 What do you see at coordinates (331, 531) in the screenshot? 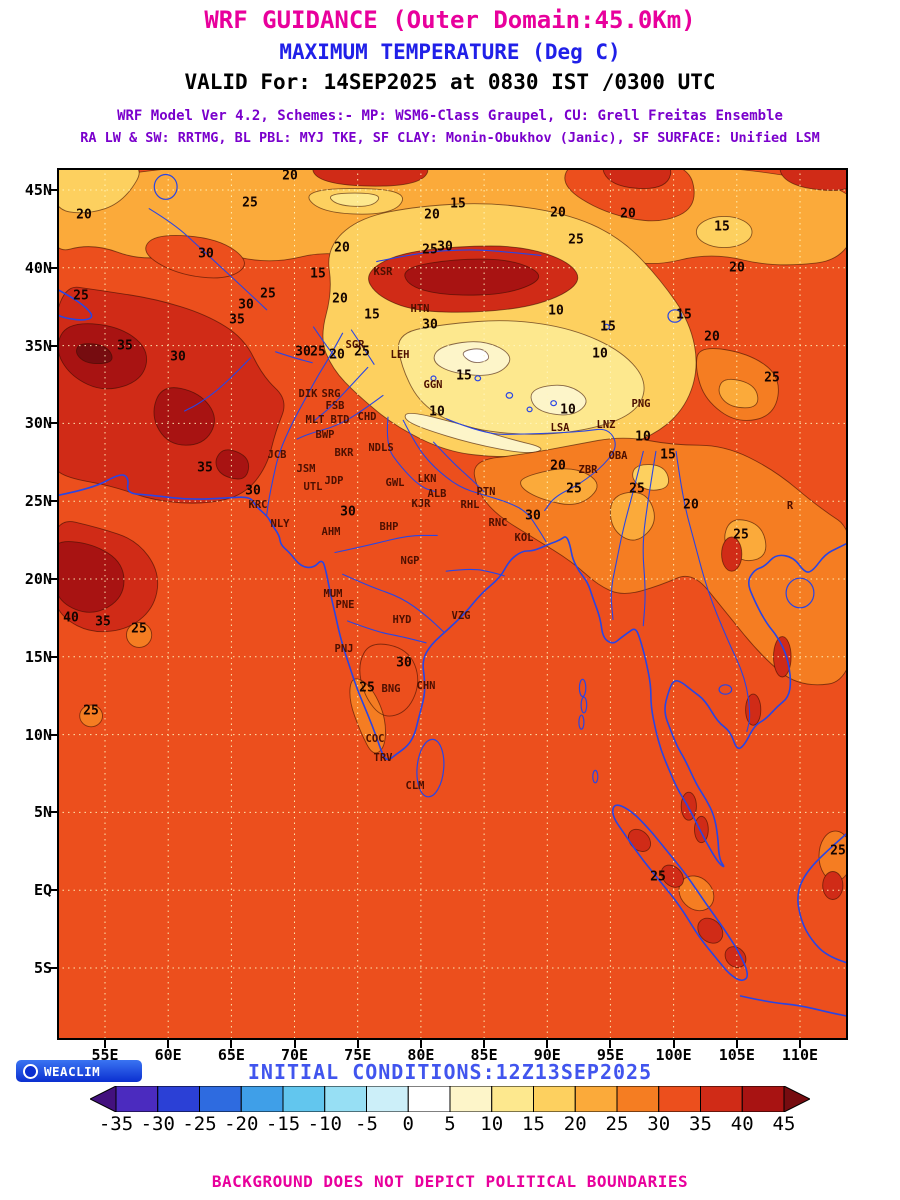
I see `city-label: AHM` at bounding box center [331, 531].